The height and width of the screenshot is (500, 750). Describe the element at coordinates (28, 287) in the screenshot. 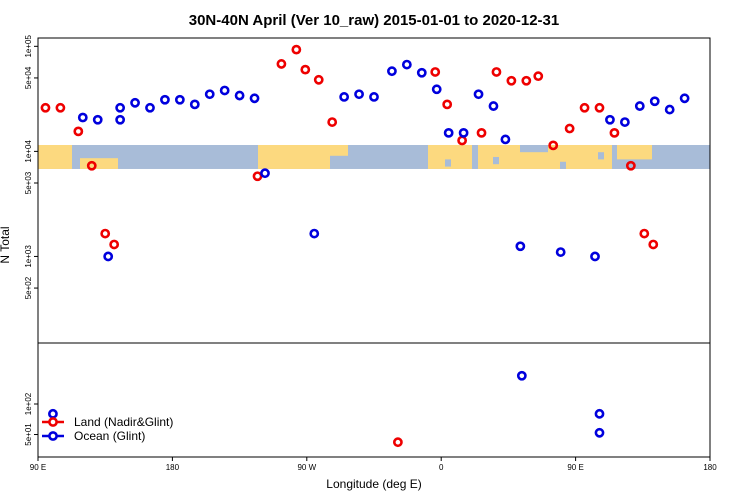

I see `upper-y-tick-label-0: 5e+02` at that location.